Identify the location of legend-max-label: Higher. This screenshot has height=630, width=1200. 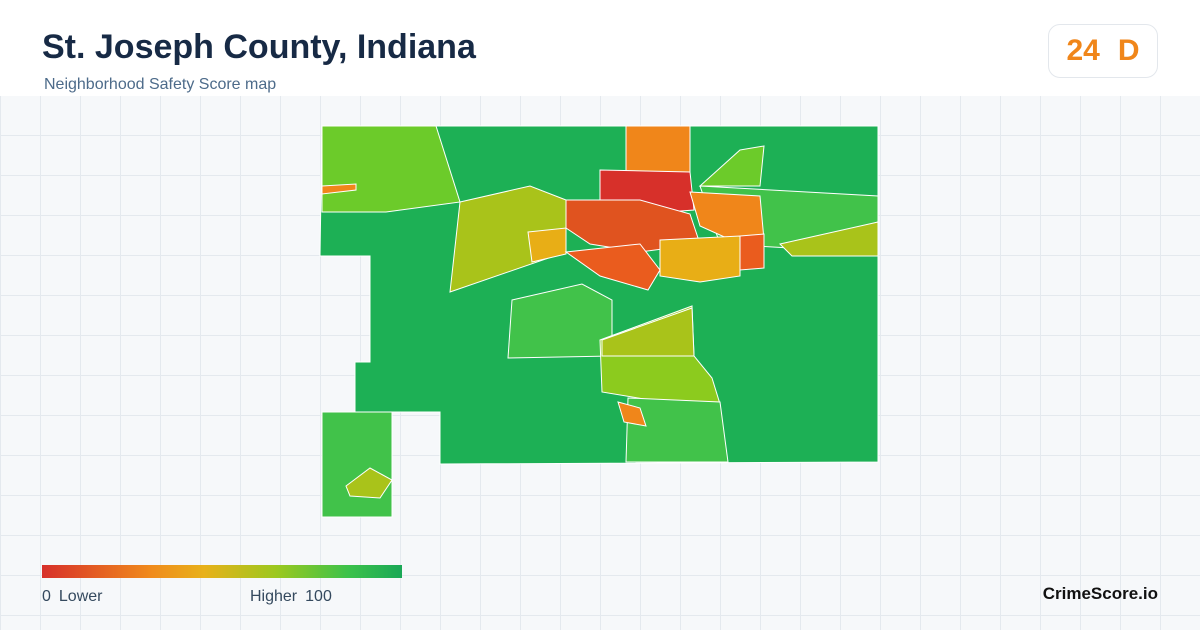
(274, 596).